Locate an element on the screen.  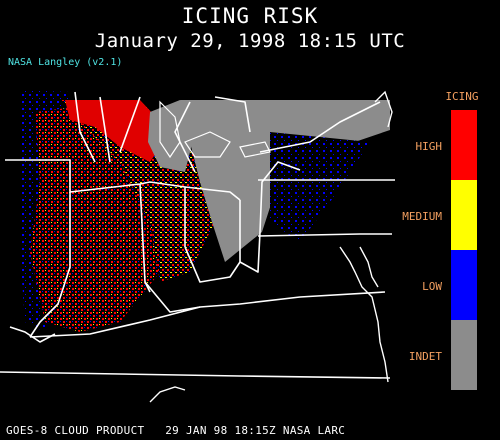
legend-label-medium: MEDIUM is located at coordinates (422, 216).